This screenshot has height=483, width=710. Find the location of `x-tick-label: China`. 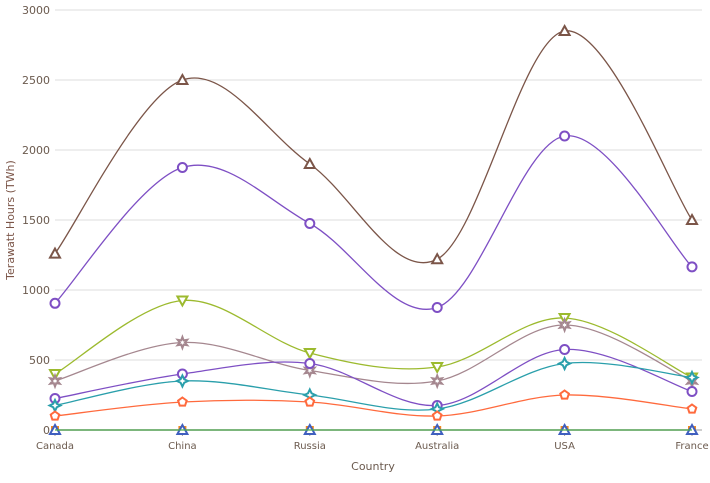

x-tick-label: China is located at coordinates (182, 446).